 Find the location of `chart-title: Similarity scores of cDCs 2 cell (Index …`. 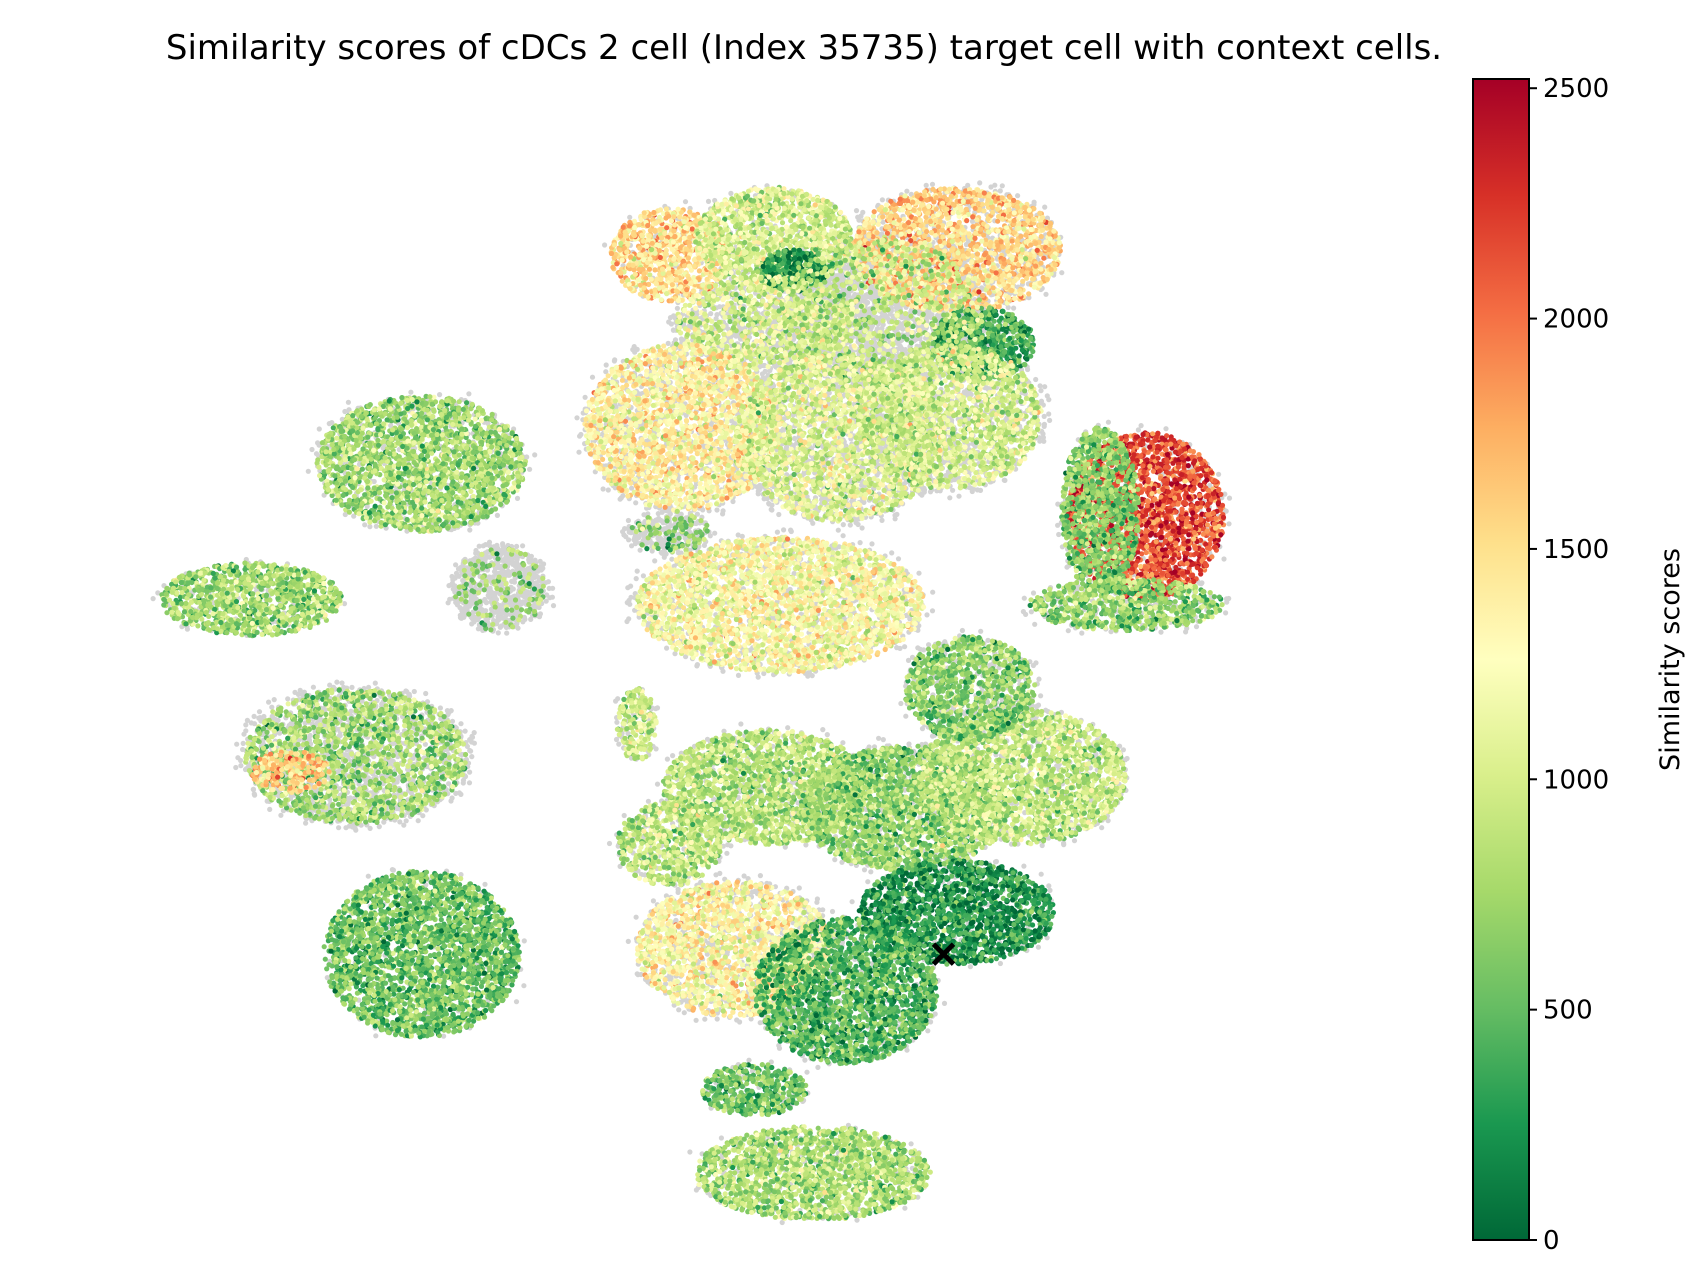

chart-title: Similarity scores of cDCs 2 cell (Index … is located at coordinates (804, 48).